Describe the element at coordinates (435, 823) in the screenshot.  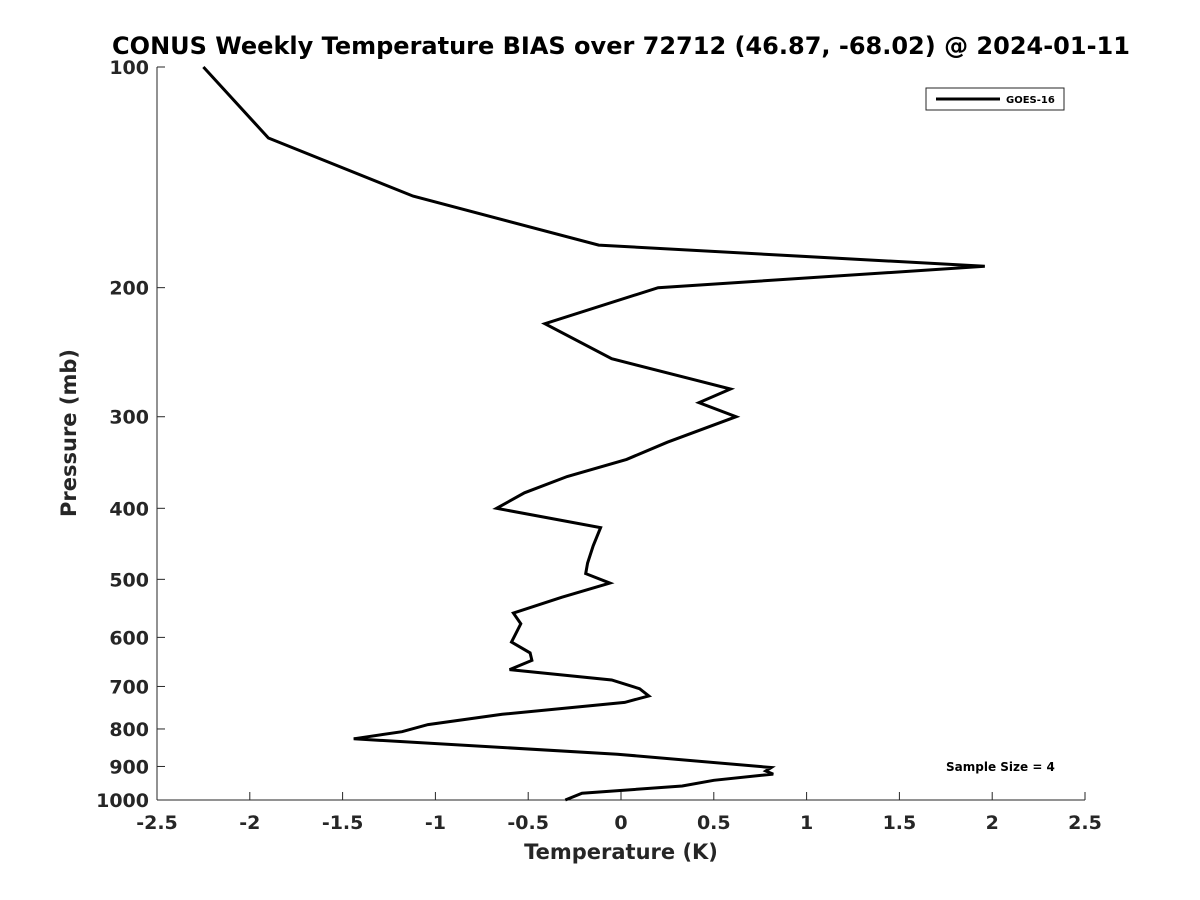
I see `x-tick-label: -1` at that location.